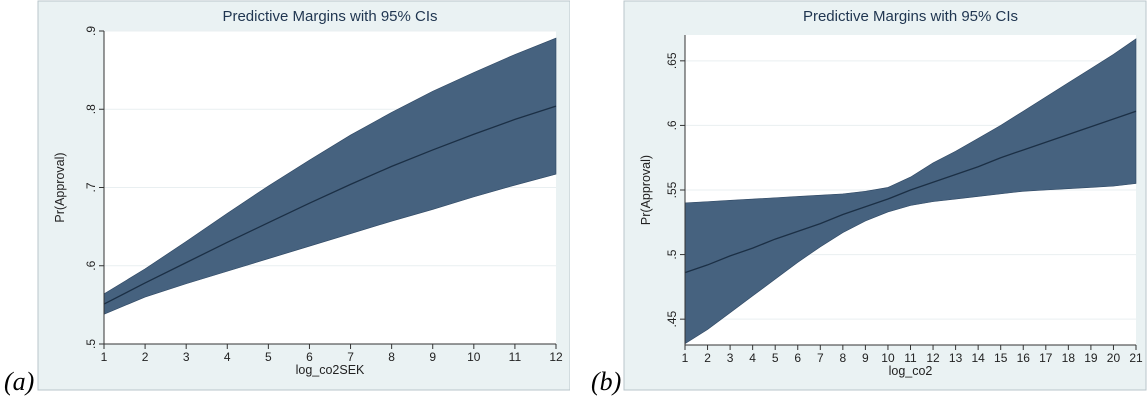 This screenshot has height=404, width=1147. What do you see at coordinates (1024, 358) in the screenshot?
I see `x-tick-label: 16` at bounding box center [1024, 358].